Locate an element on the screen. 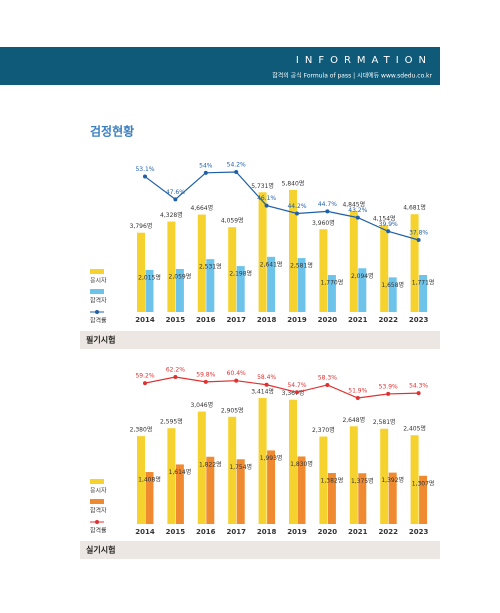 This screenshot has width=500, height=613. rate-label: 54.3% is located at coordinates (418, 386).